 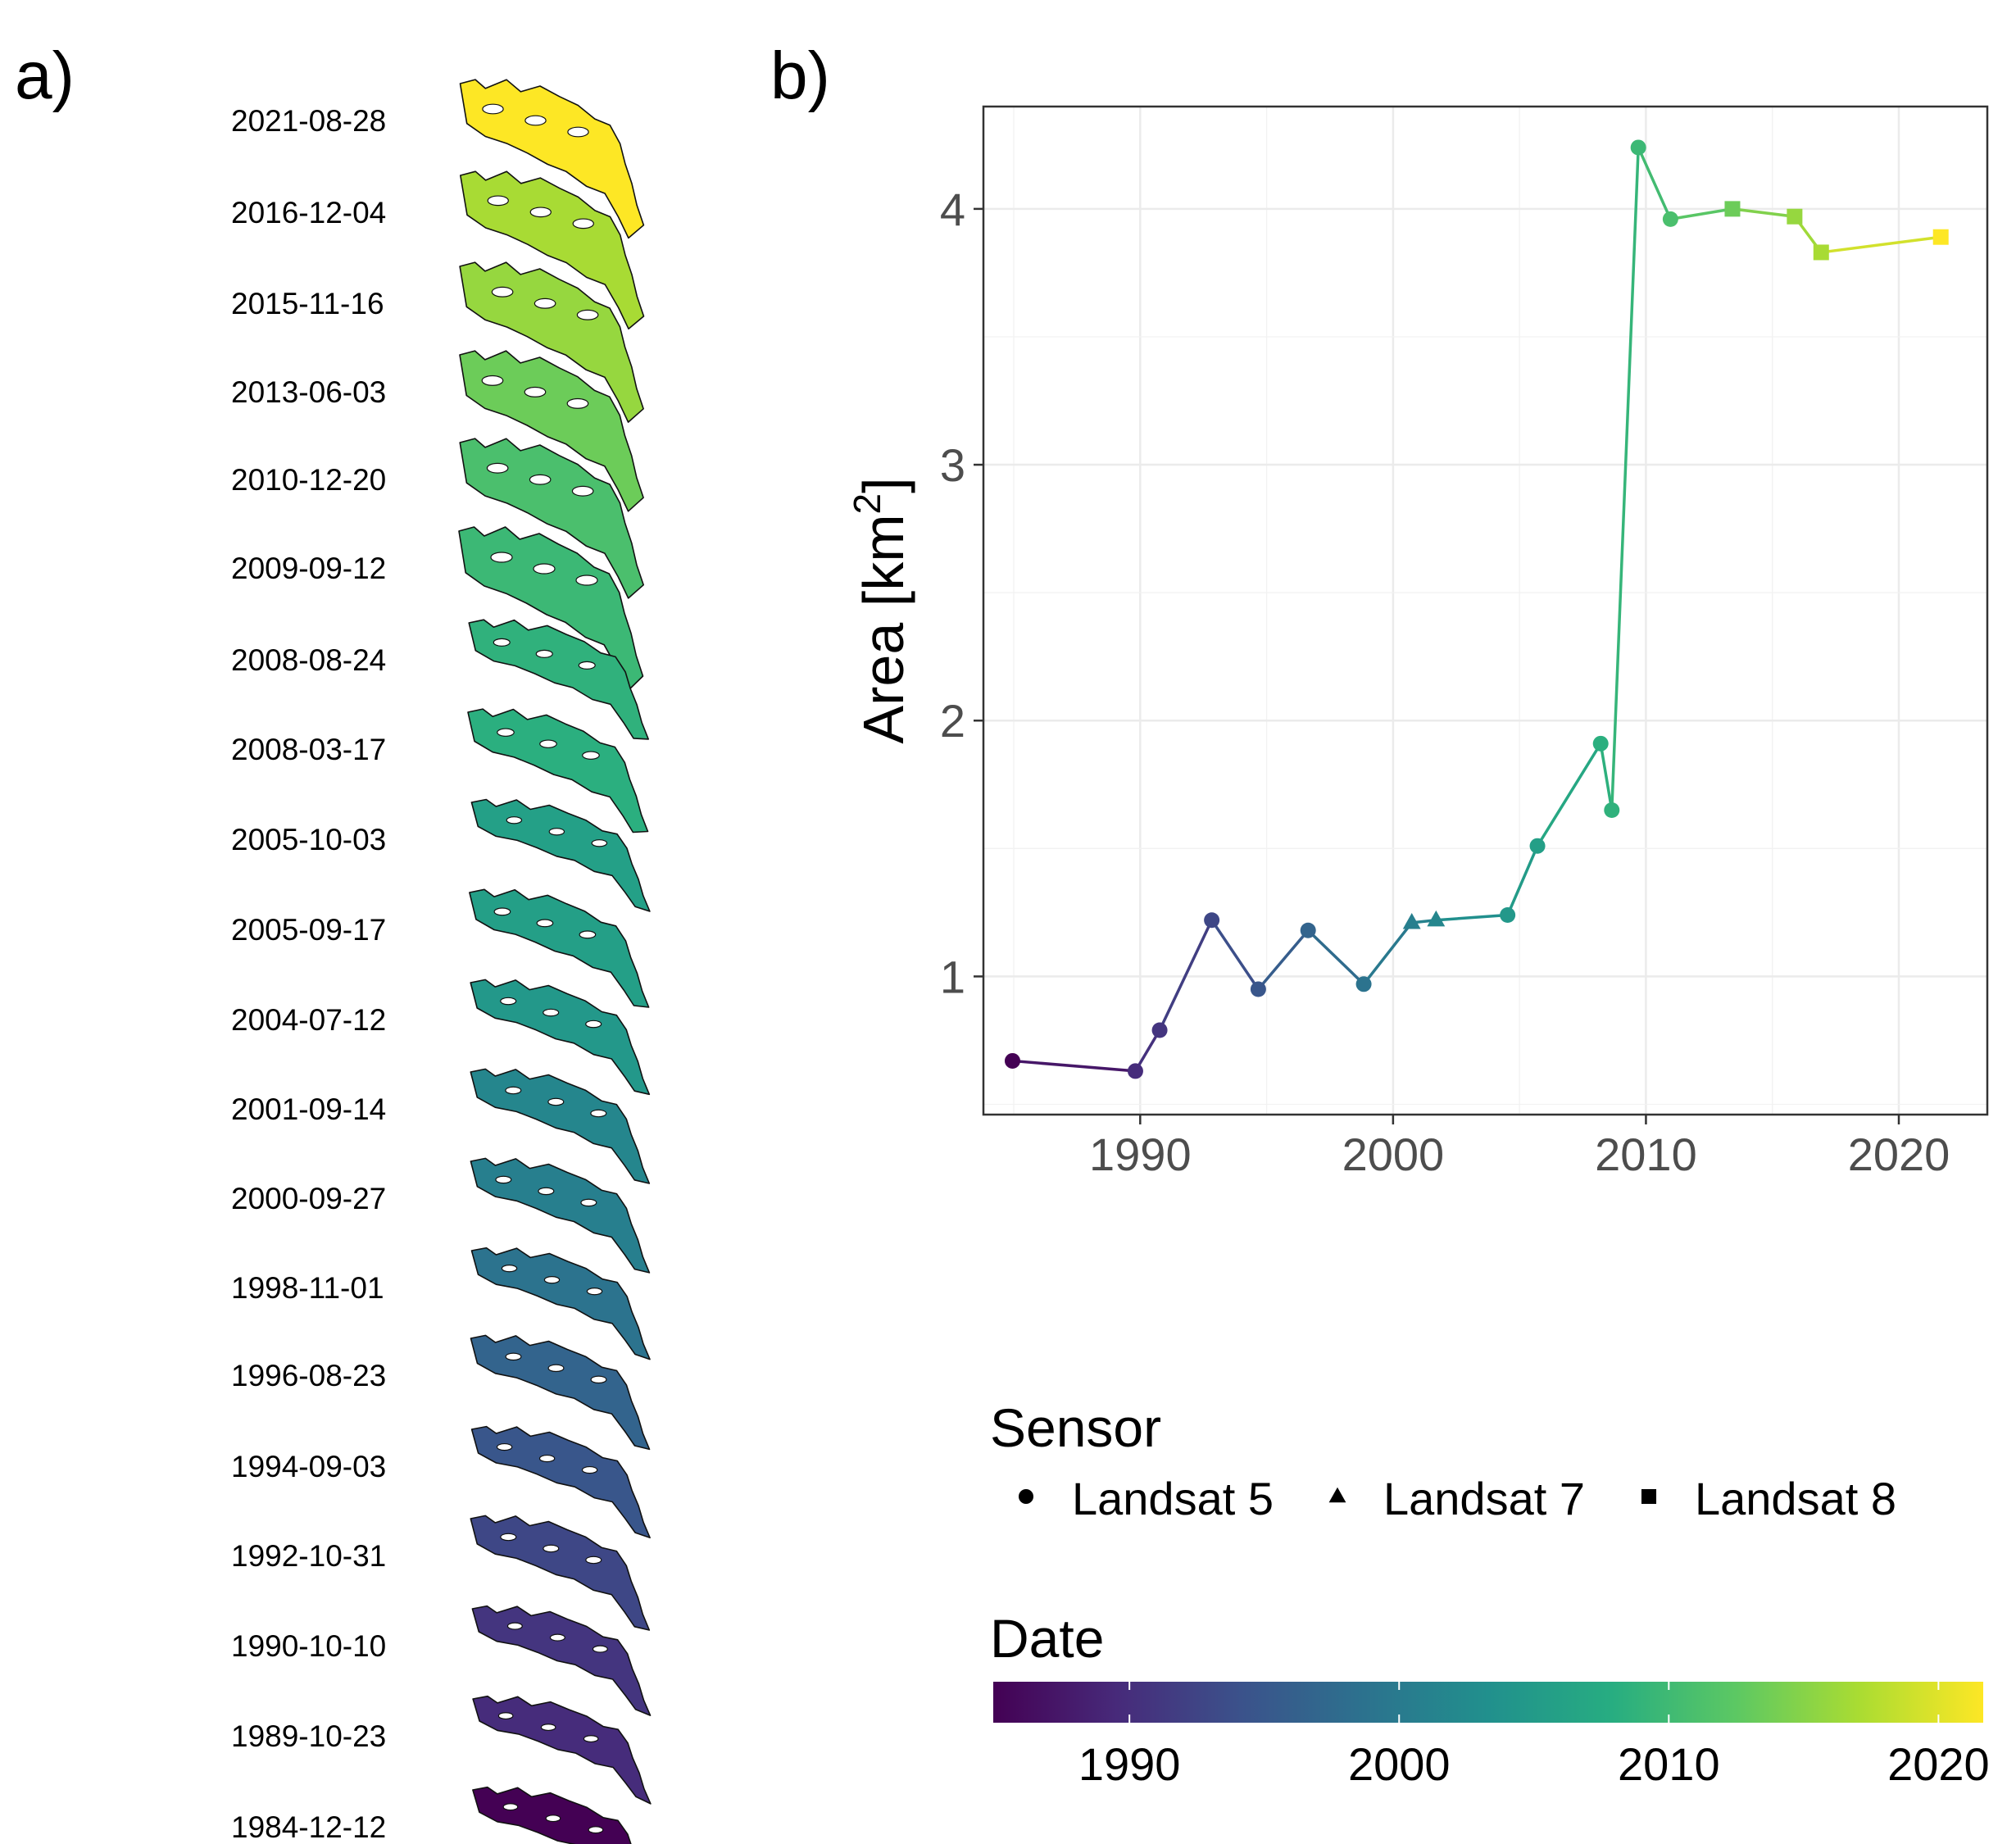 I want to click on legend-key-square, so click(x=1649, y=1496).